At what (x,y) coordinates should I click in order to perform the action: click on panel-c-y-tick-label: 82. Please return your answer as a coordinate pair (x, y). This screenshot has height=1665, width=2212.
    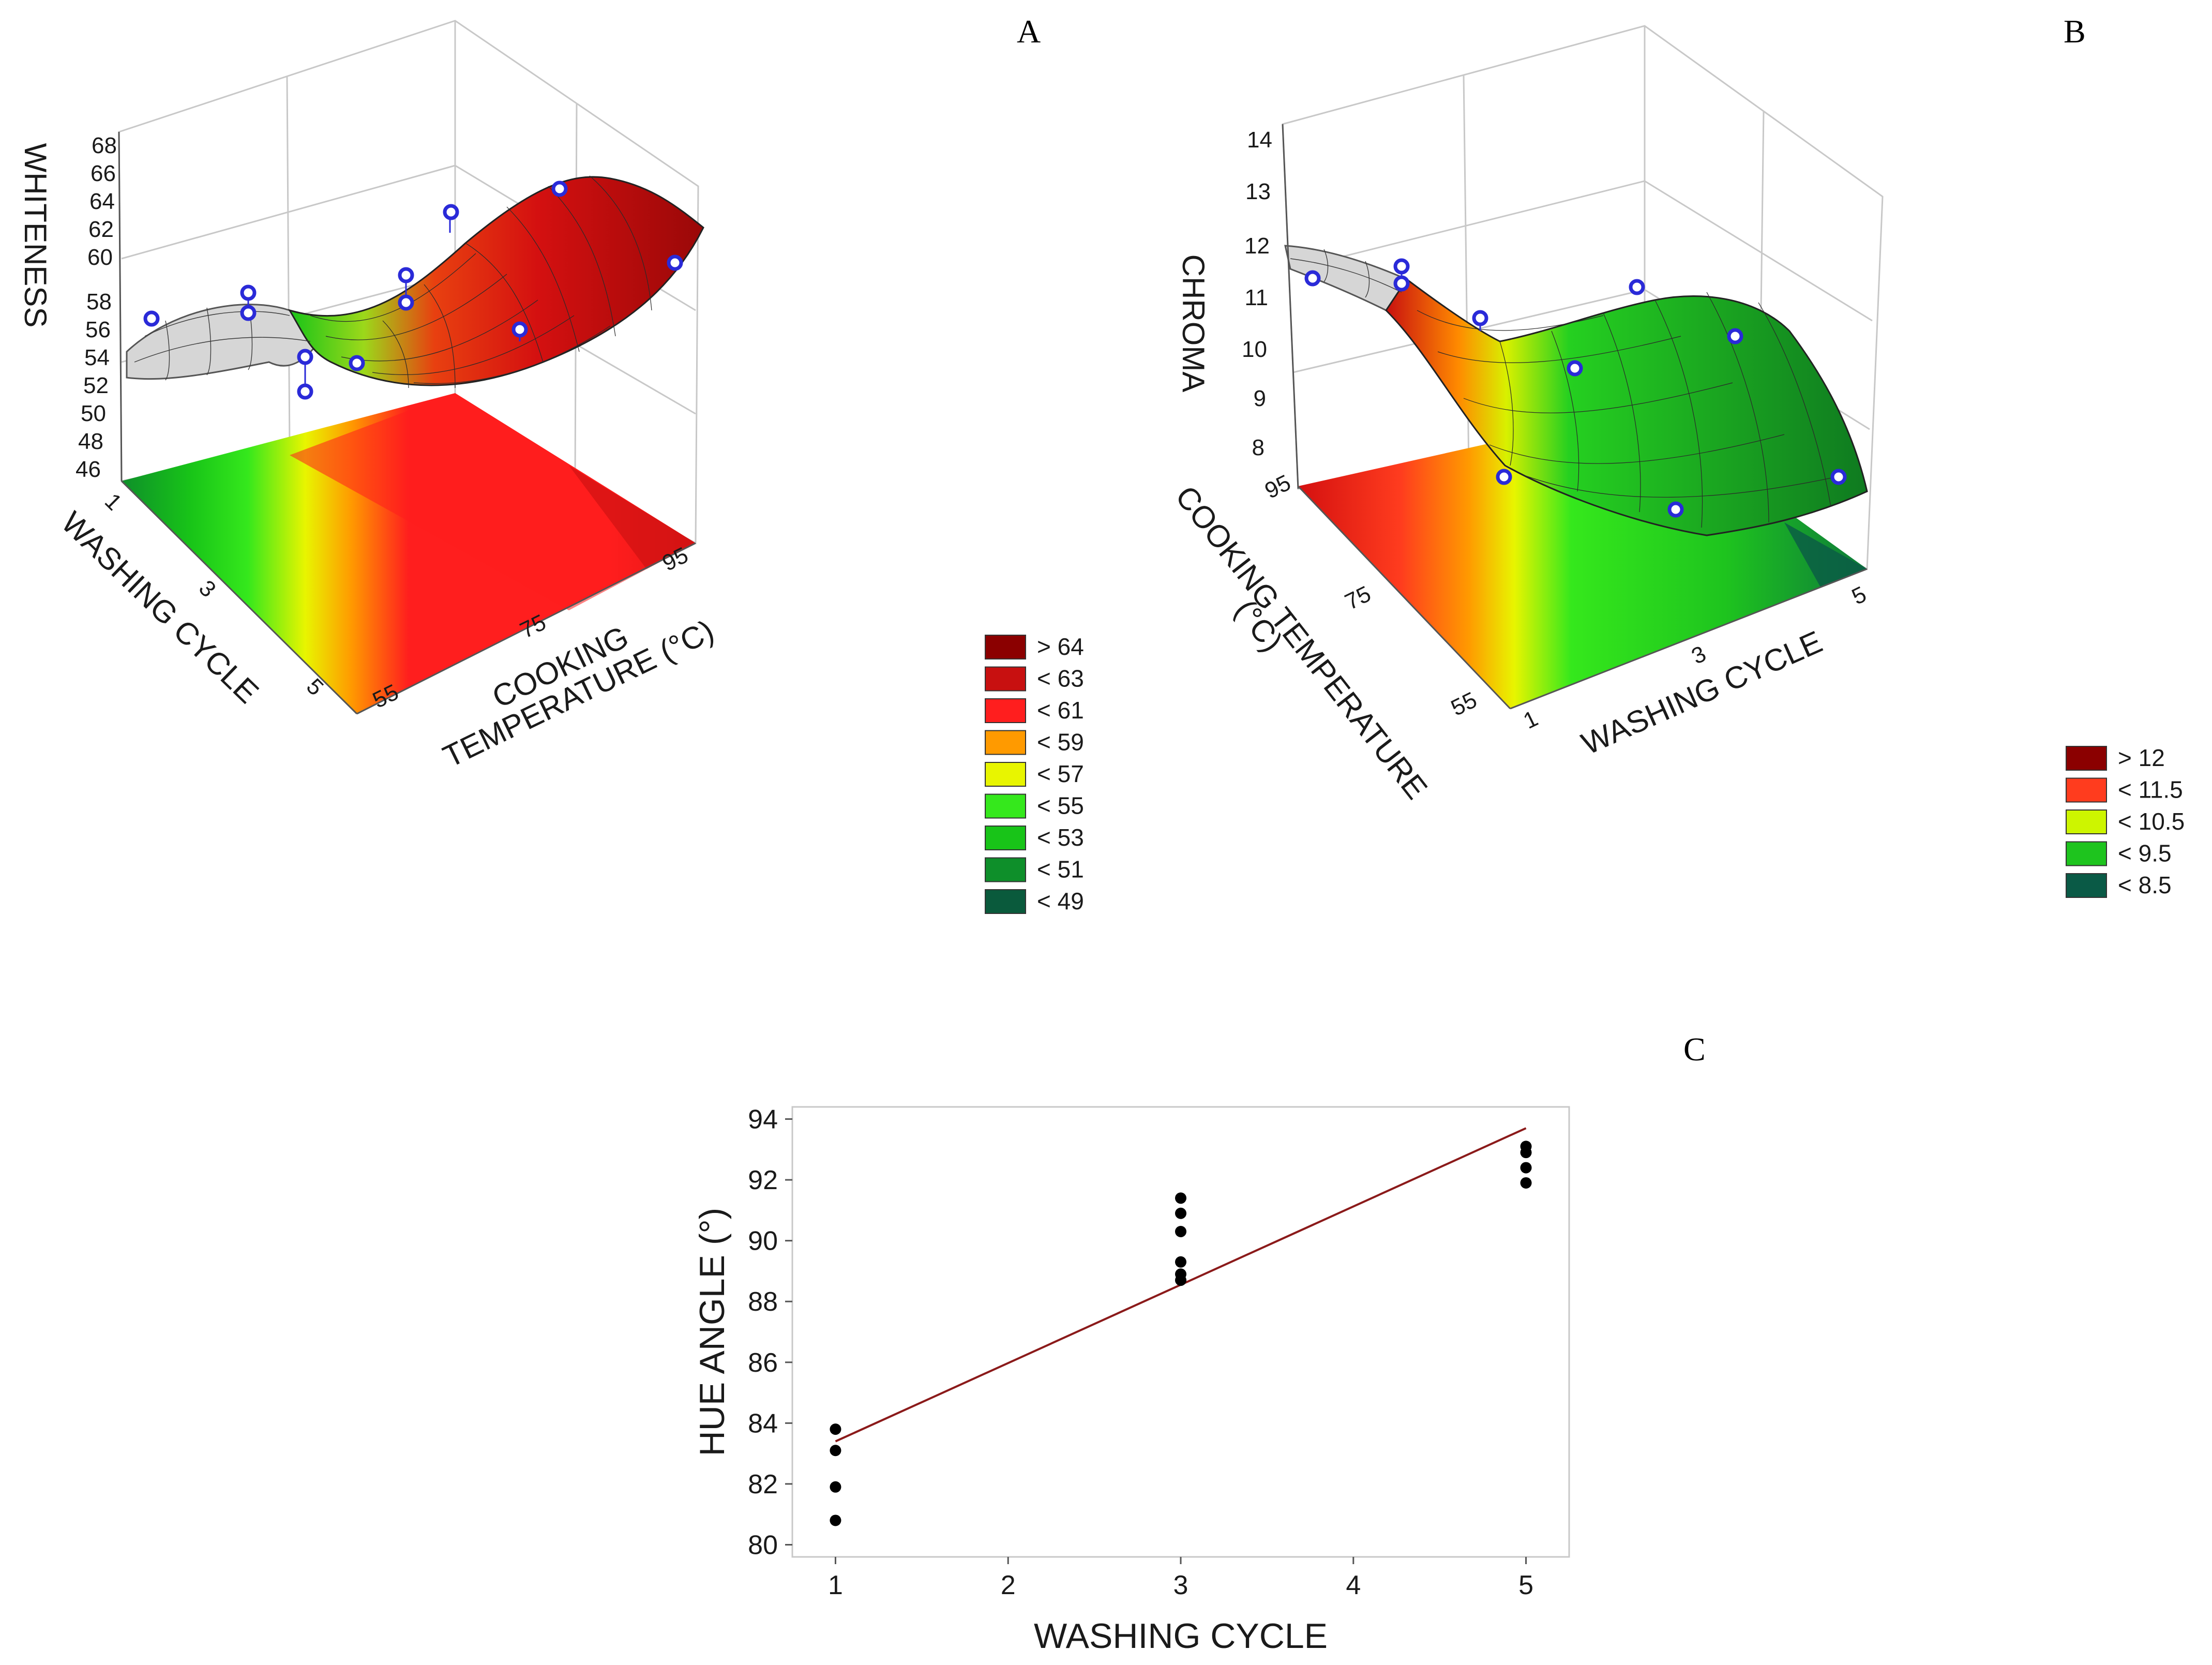
    Looking at the image, I should click on (763, 1484).